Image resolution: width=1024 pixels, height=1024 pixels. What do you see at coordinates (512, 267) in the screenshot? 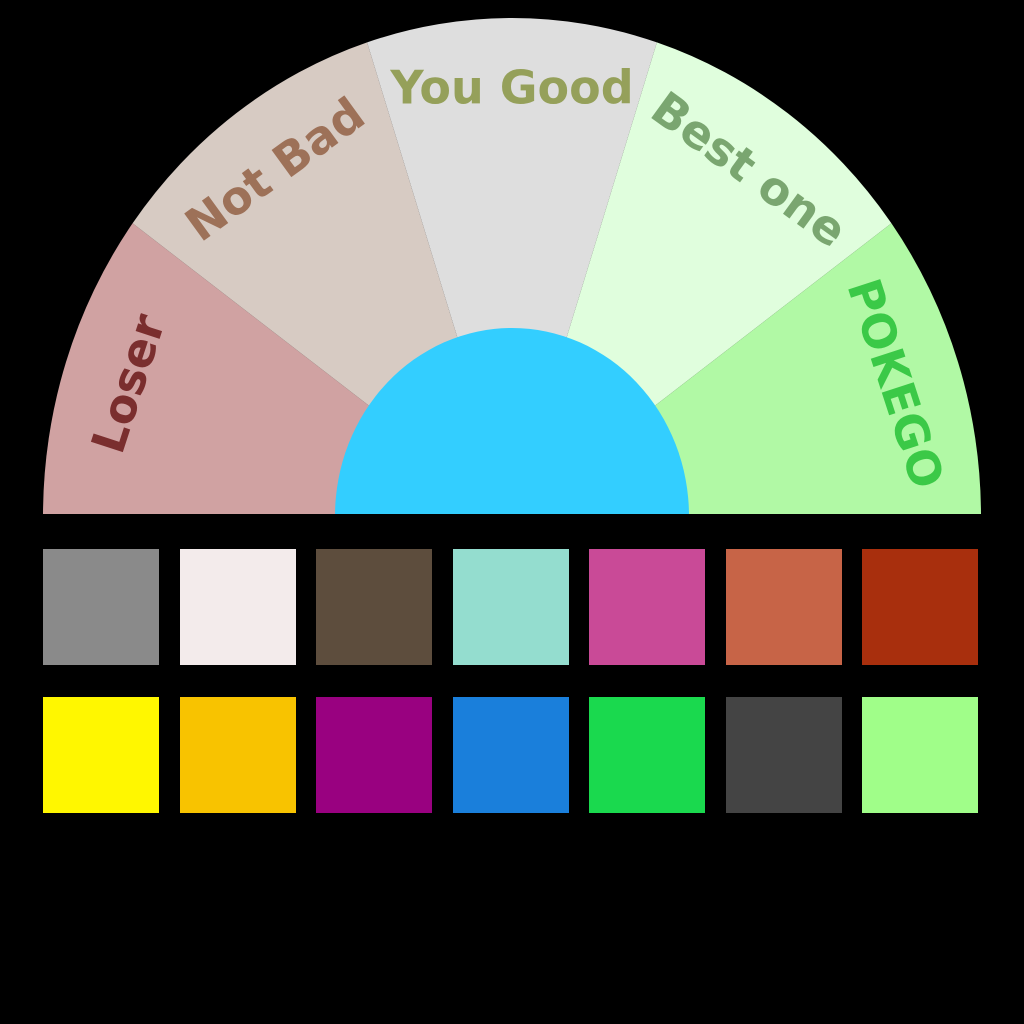
I see `gauge-segment-you-good` at bounding box center [512, 267].